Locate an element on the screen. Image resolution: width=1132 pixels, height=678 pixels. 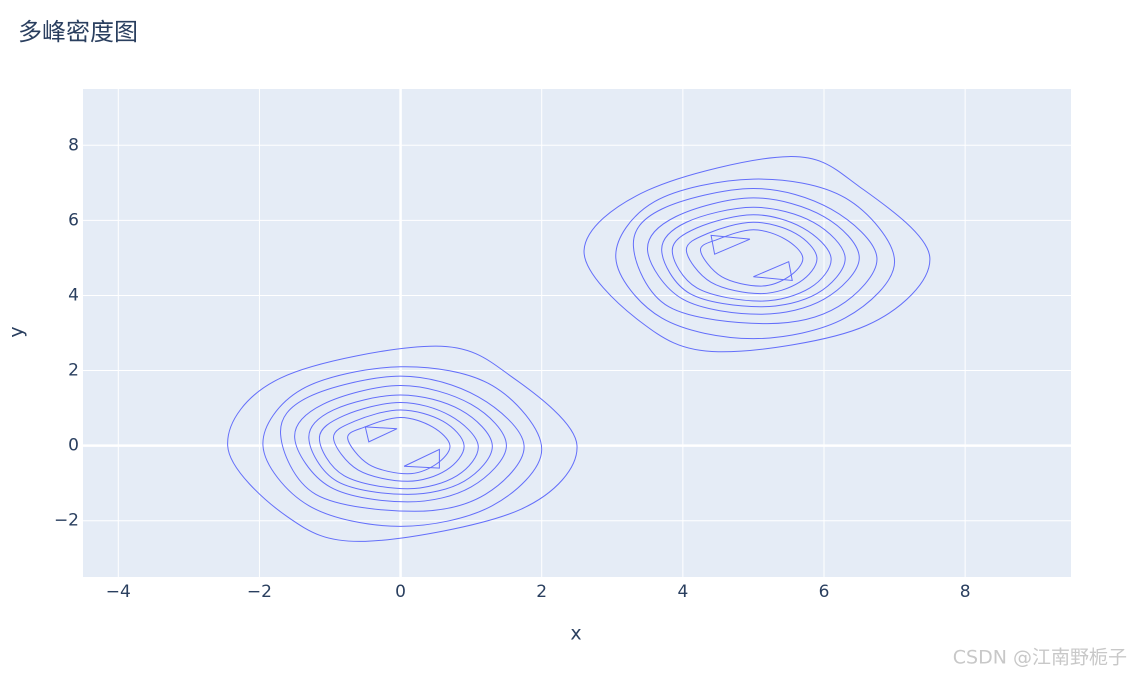
x-tick-label: −2 is located at coordinates (259, 592).